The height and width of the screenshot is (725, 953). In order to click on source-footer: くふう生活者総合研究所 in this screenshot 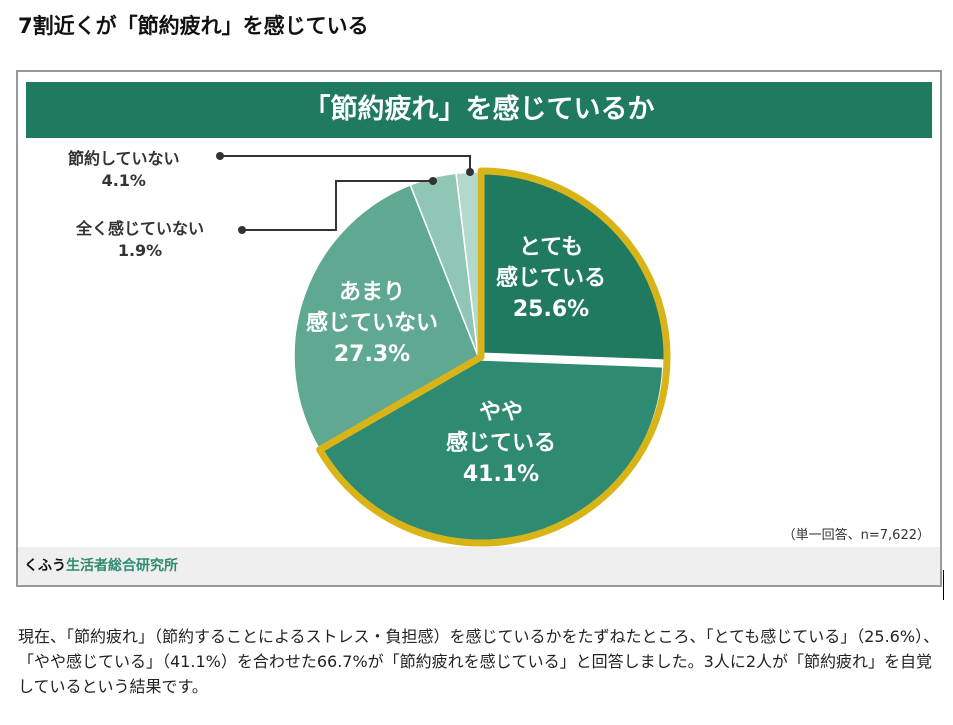, I will do `click(479, 566)`.